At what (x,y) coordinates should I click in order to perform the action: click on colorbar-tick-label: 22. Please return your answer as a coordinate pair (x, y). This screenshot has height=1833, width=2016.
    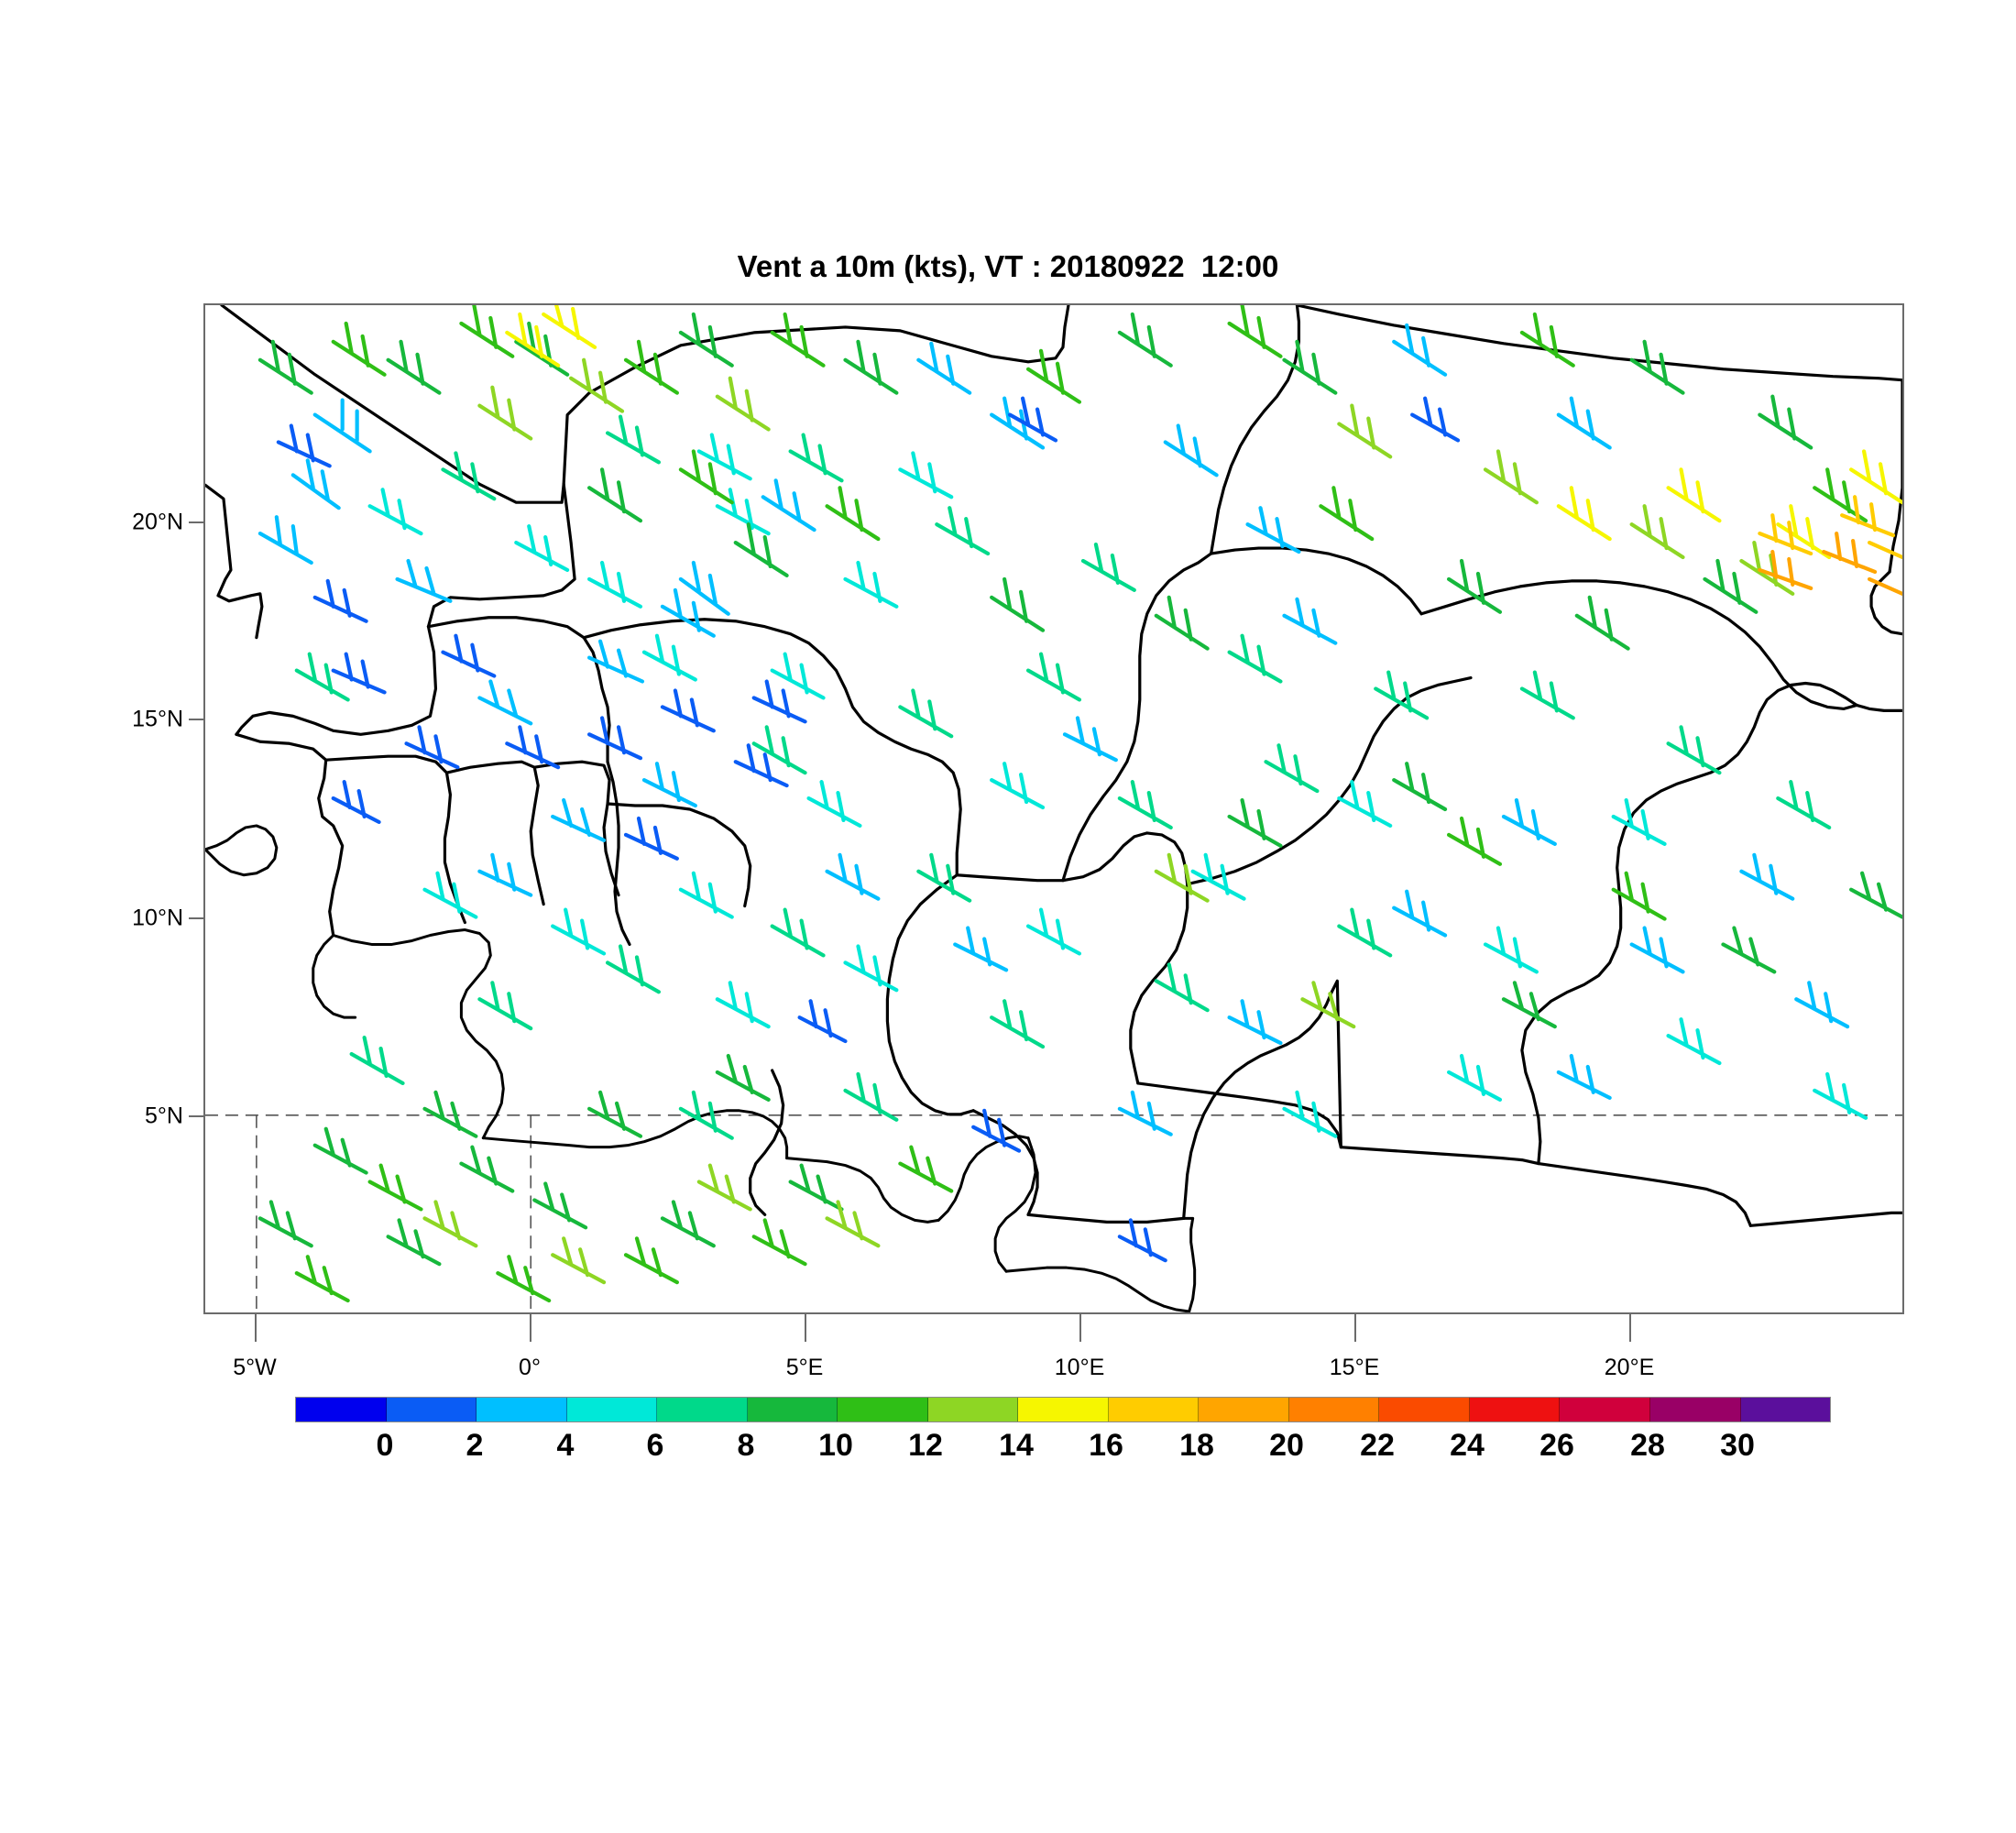
    Looking at the image, I should click on (1377, 1445).